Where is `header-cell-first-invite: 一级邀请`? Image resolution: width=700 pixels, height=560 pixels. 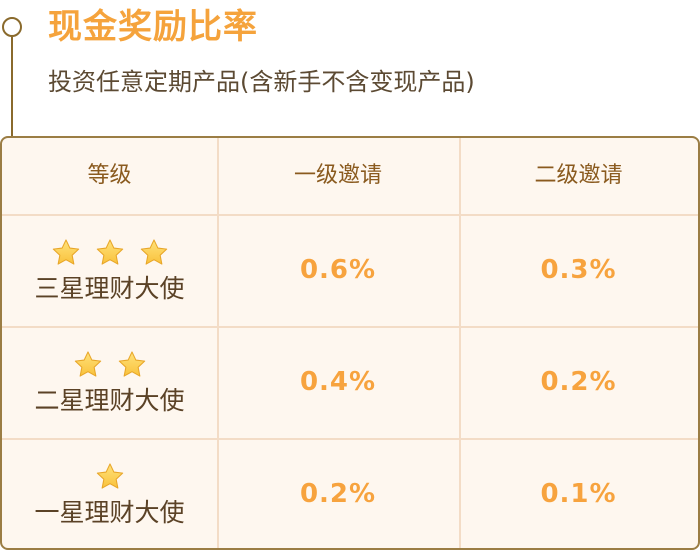 header-cell-first-invite: 一级邀请 is located at coordinates (338, 176).